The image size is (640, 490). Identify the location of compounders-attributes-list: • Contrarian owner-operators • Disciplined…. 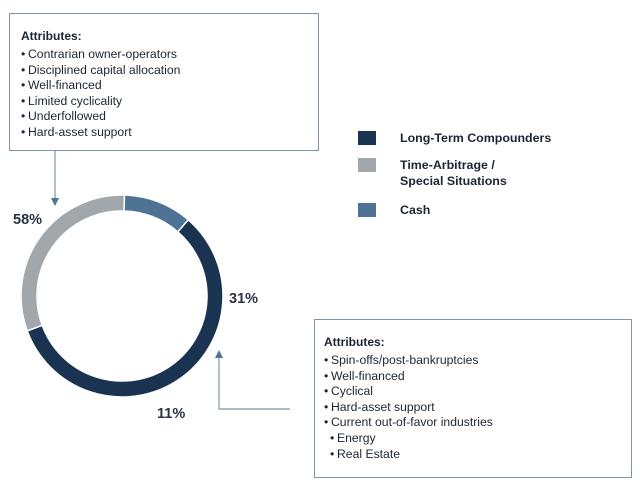
(169, 94).